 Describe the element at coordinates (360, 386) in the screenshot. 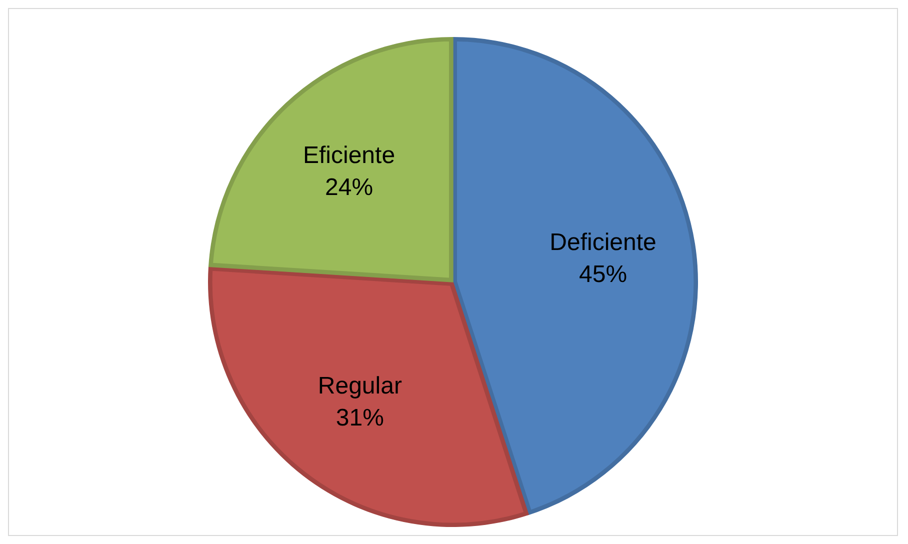

I see `slice-label: Regular` at that location.